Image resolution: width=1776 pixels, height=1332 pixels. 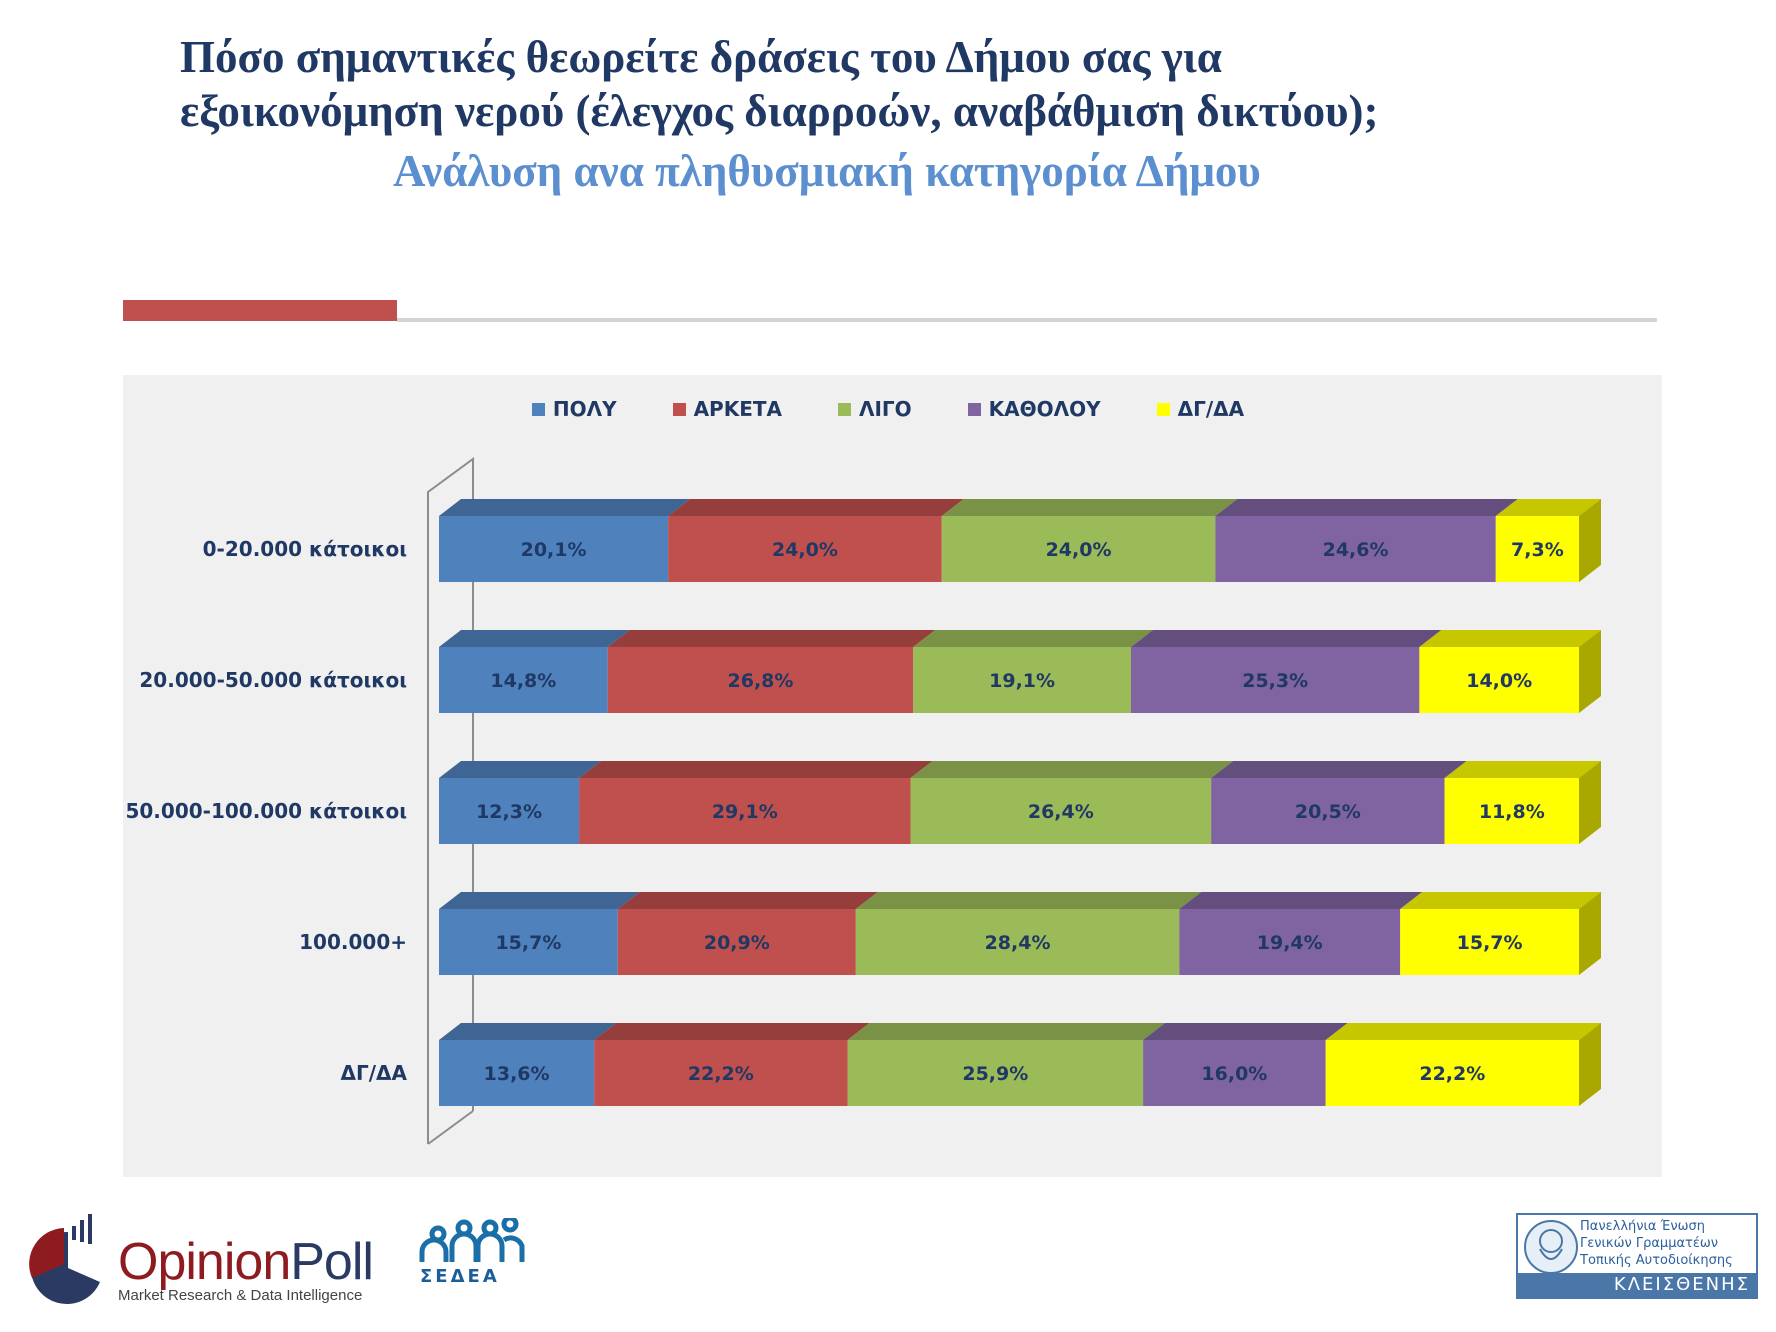 What do you see at coordinates (240, 1295) in the screenshot?
I see `opinionpoll-tagline: Market Research & Data Intelligence` at bounding box center [240, 1295].